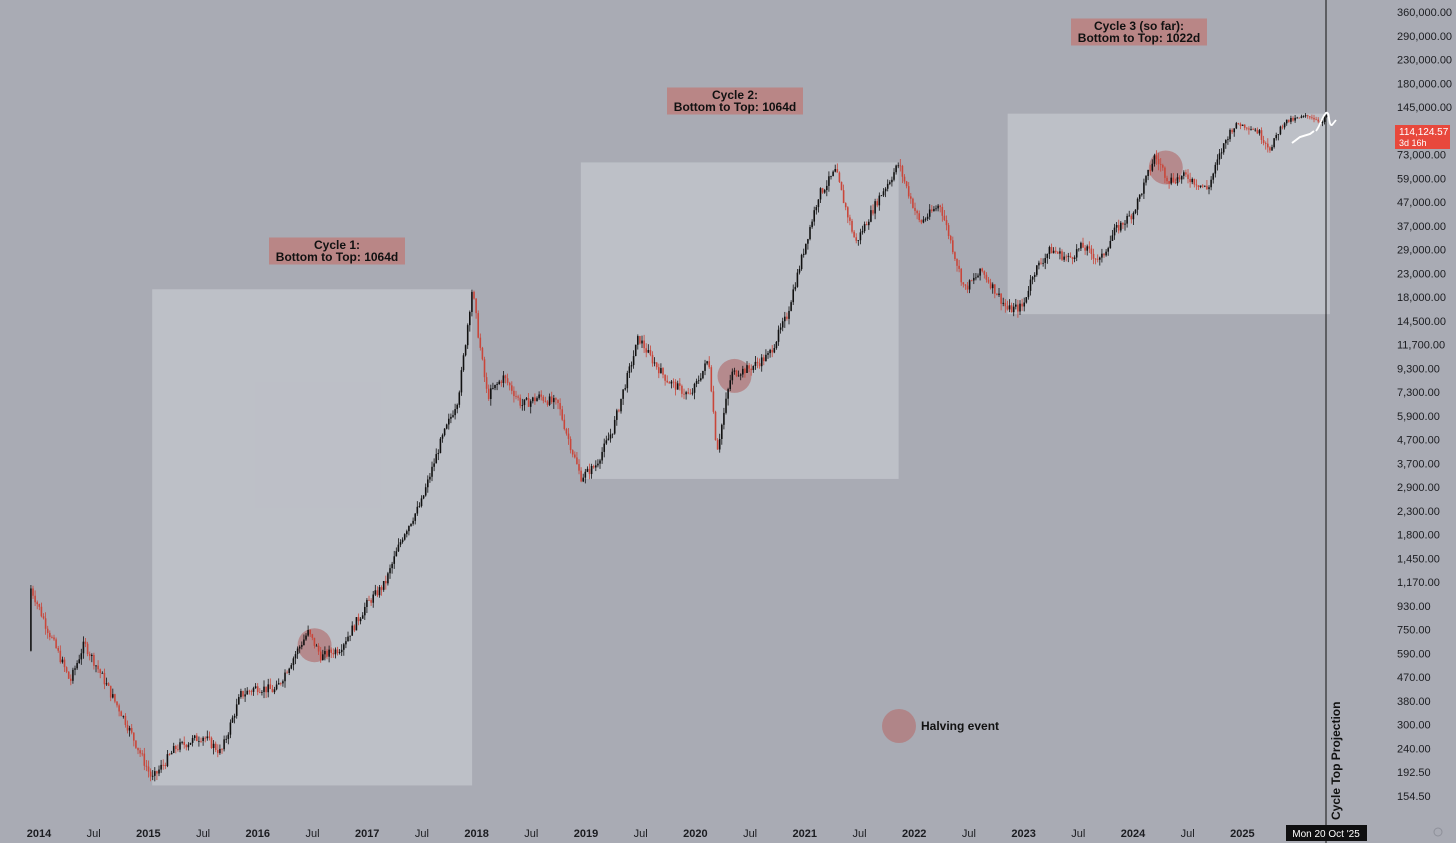 This screenshot has width=1456, height=843. Describe the element at coordinates (1414, 631) in the screenshot. I see `y-tick-label: 750.00` at that location.